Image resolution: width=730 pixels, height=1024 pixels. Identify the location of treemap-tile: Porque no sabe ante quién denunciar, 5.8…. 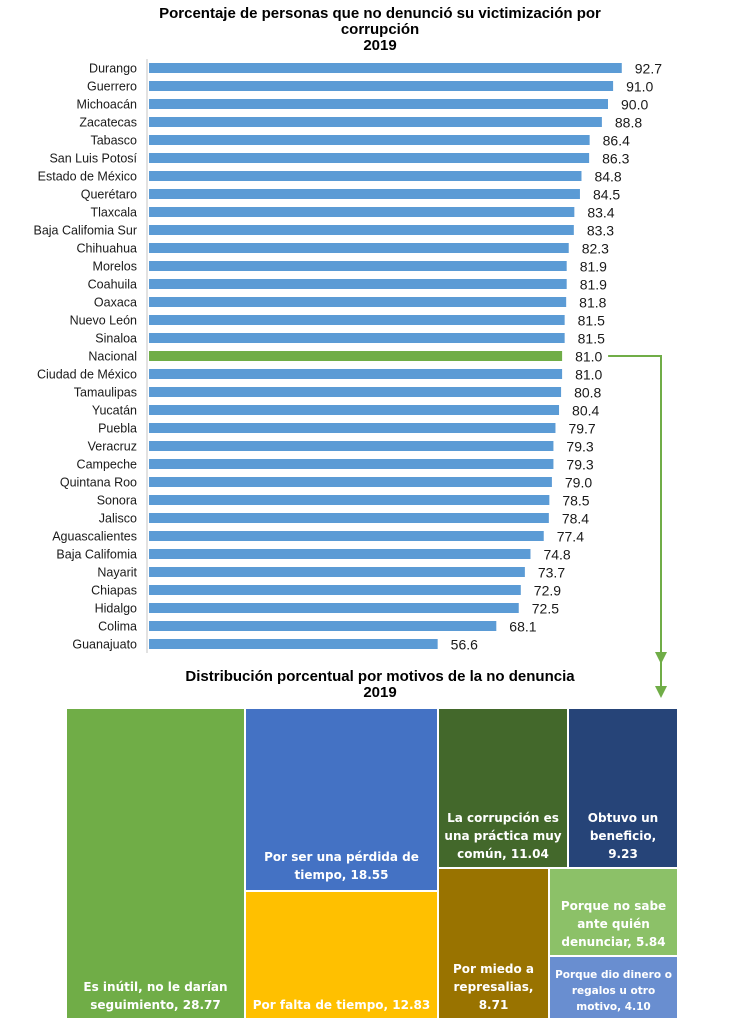
(613, 912).